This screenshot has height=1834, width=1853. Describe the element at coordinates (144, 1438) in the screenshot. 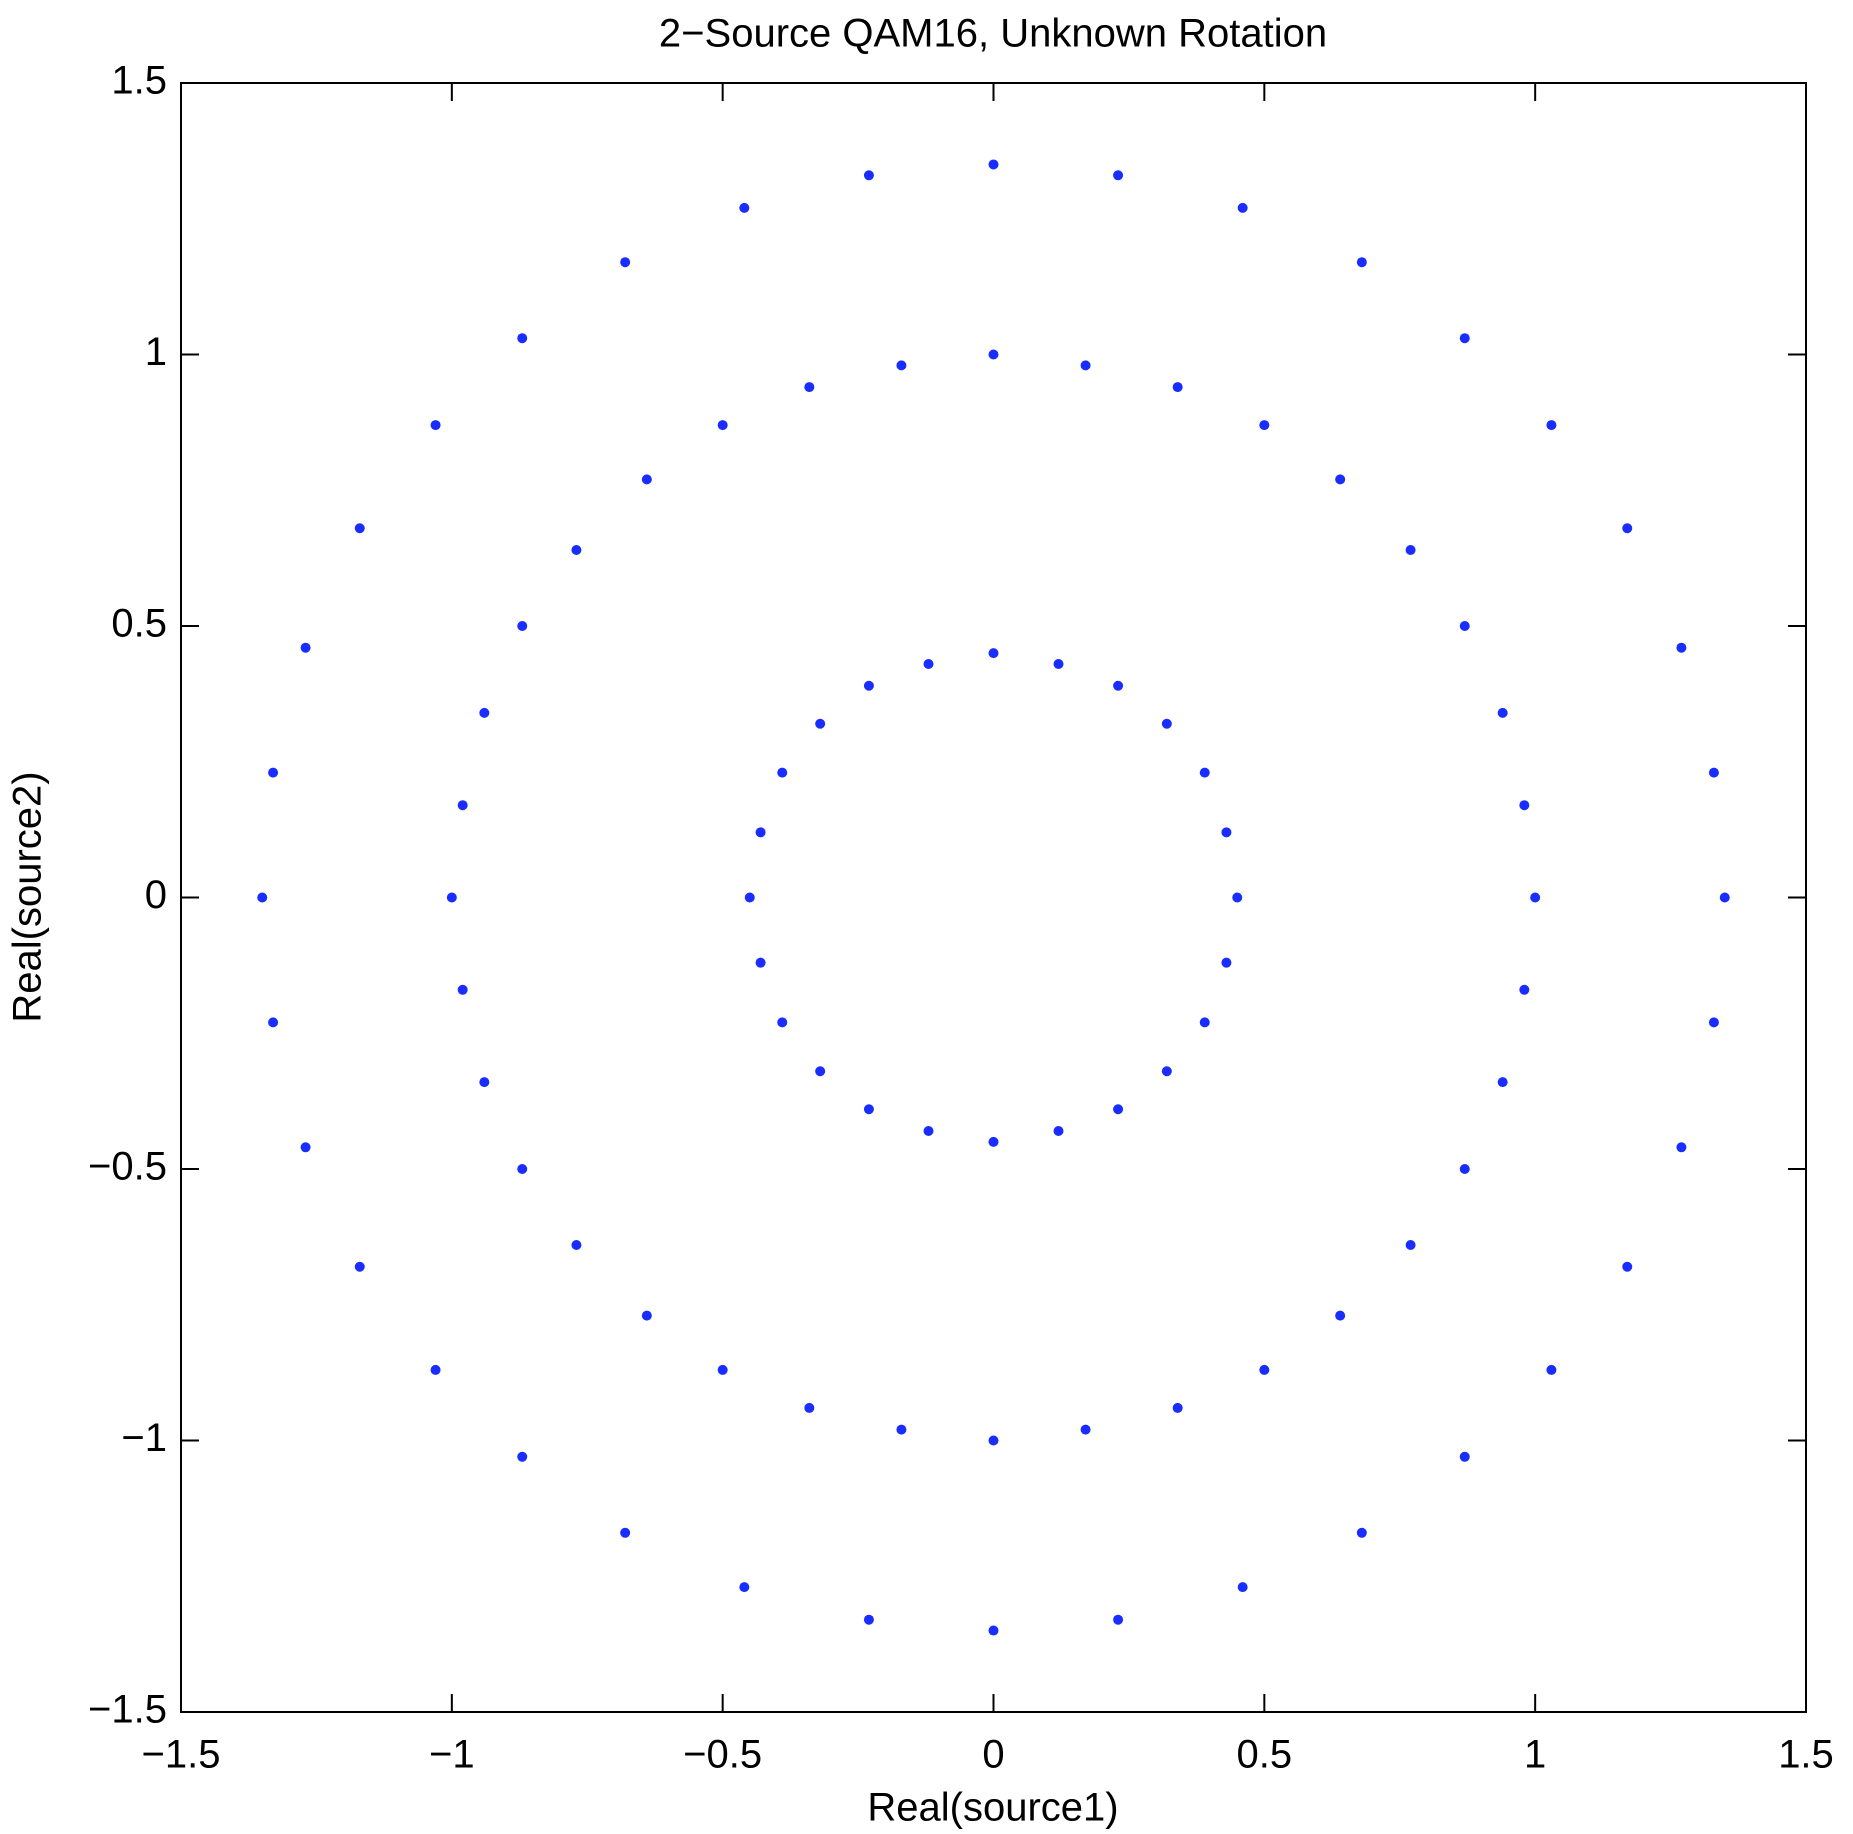

I see `y-tick-label: −1` at that location.